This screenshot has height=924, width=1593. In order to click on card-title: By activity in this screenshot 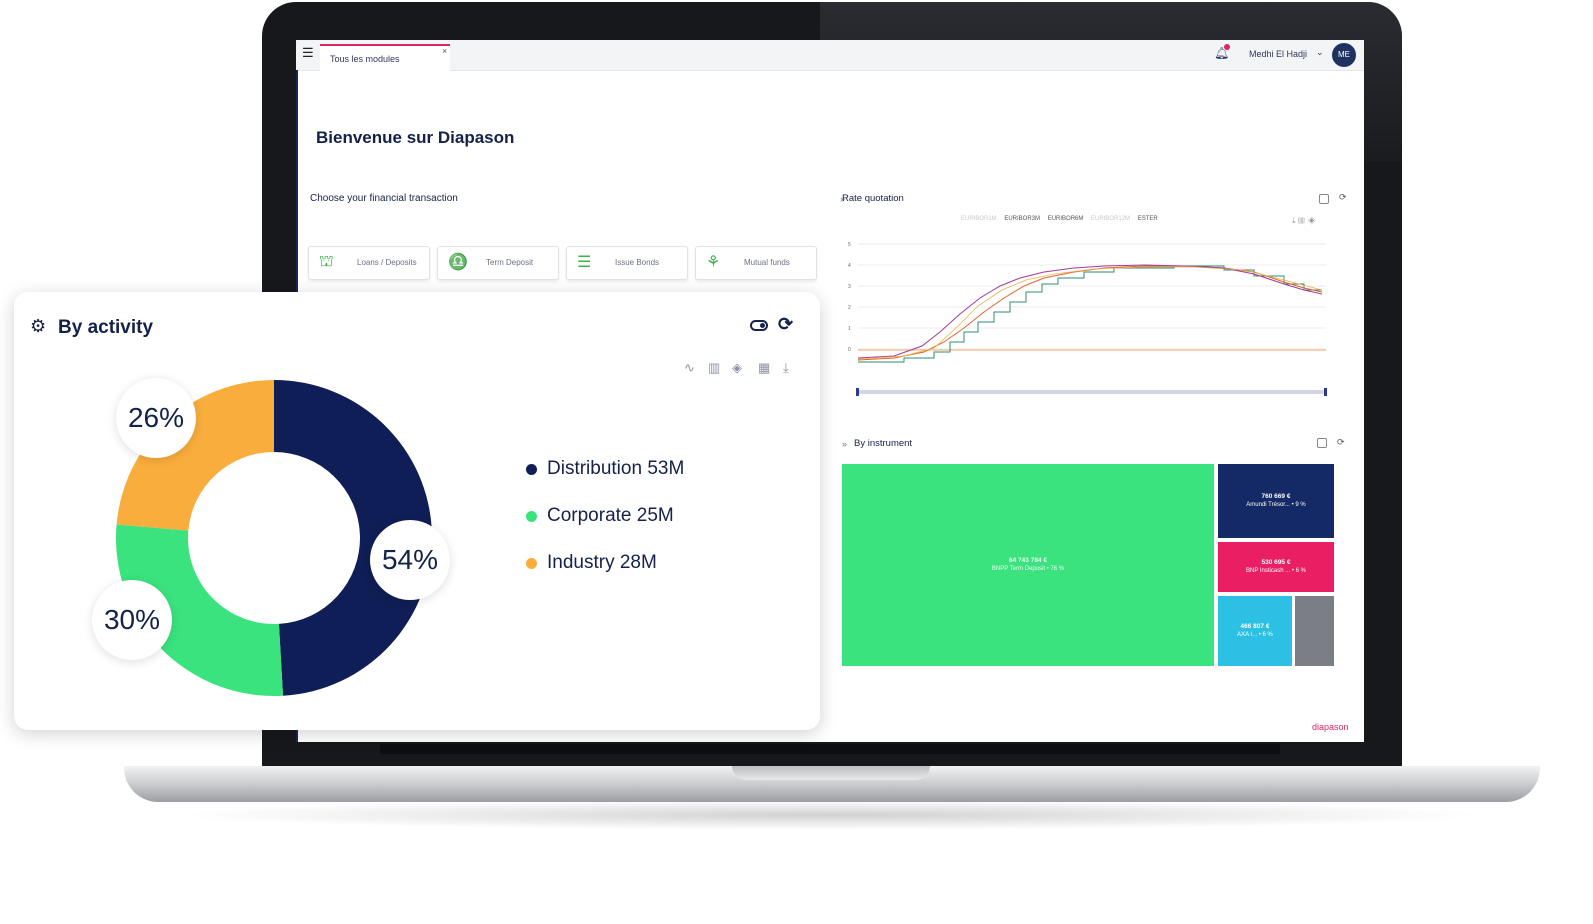, I will do `click(106, 327)`.